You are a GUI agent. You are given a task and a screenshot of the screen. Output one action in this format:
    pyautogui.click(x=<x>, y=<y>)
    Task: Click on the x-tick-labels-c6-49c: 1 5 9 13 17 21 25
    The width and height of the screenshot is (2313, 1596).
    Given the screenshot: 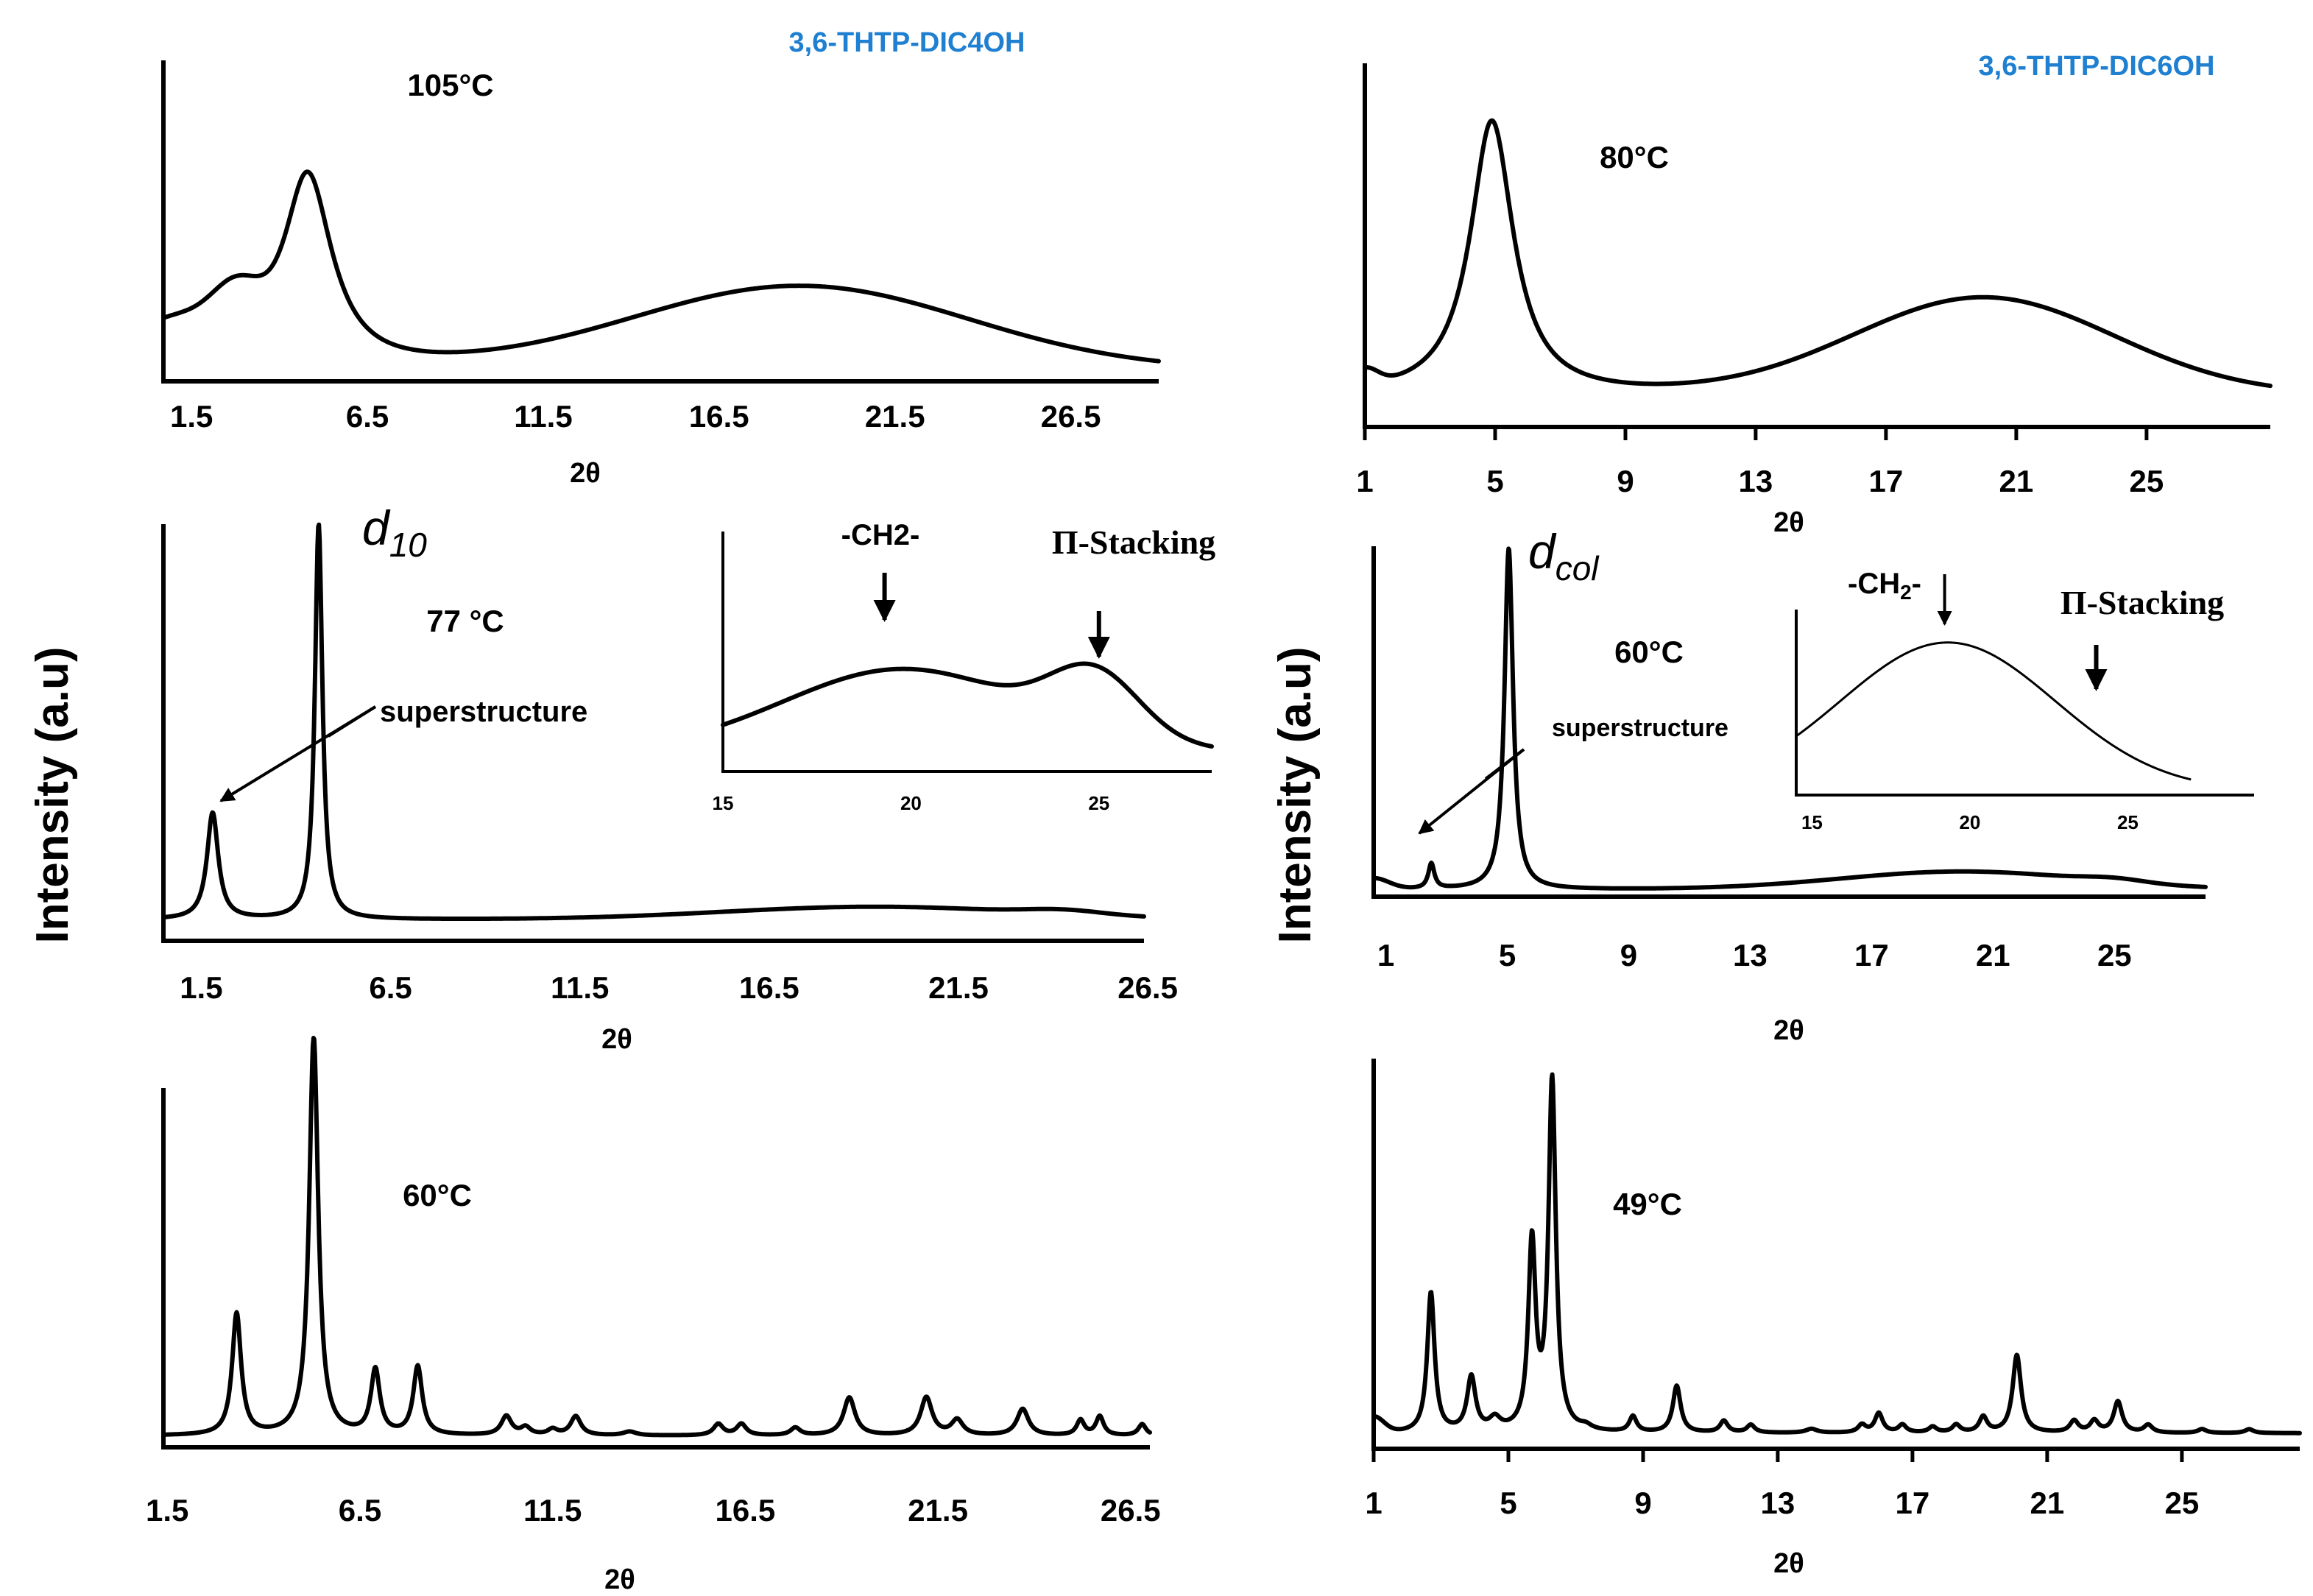 What is the action you would take?
    pyautogui.click(x=1782, y=1503)
    